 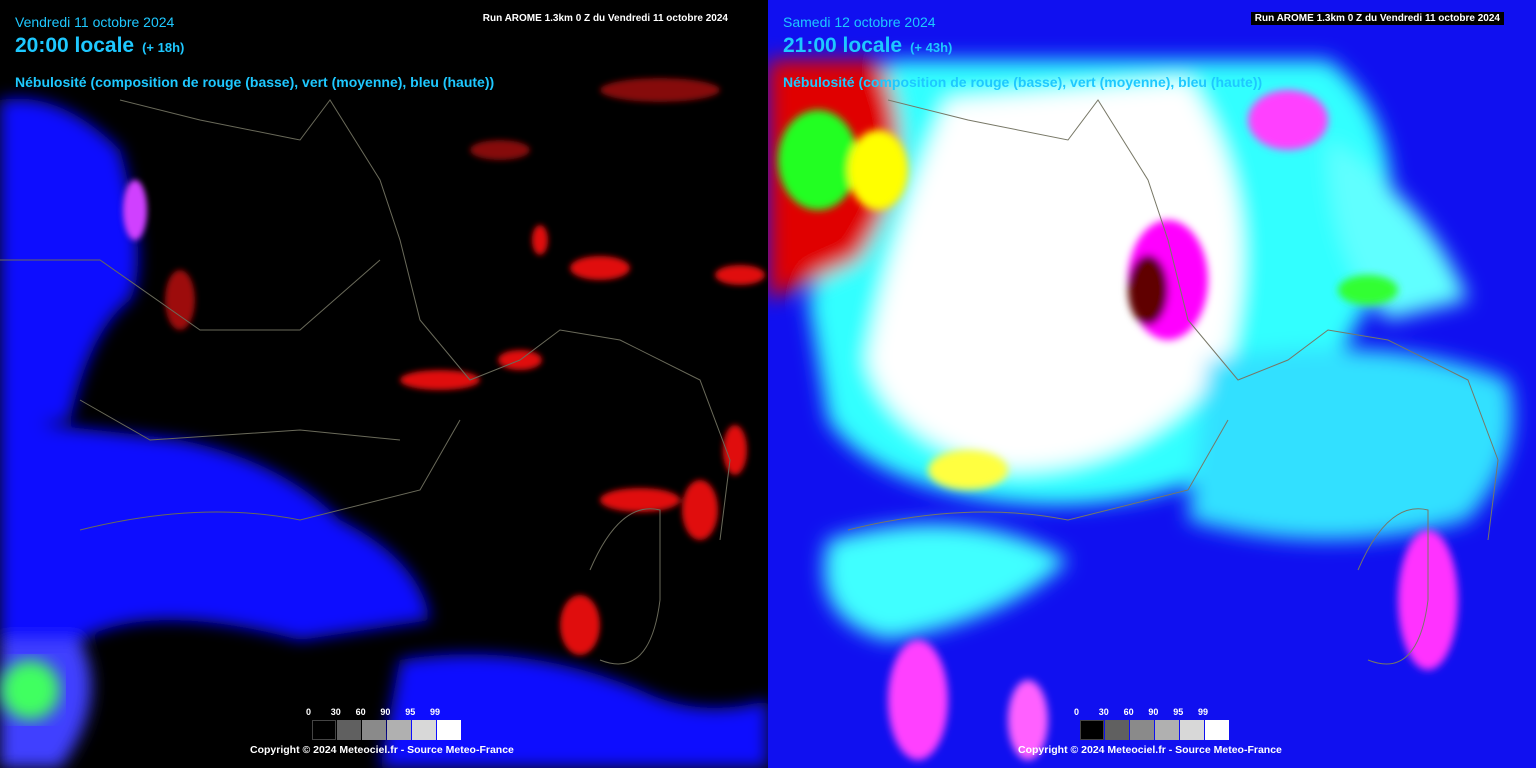 I want to click on time: 20:00 locale (+ 18h), so click(x=99, y=46).